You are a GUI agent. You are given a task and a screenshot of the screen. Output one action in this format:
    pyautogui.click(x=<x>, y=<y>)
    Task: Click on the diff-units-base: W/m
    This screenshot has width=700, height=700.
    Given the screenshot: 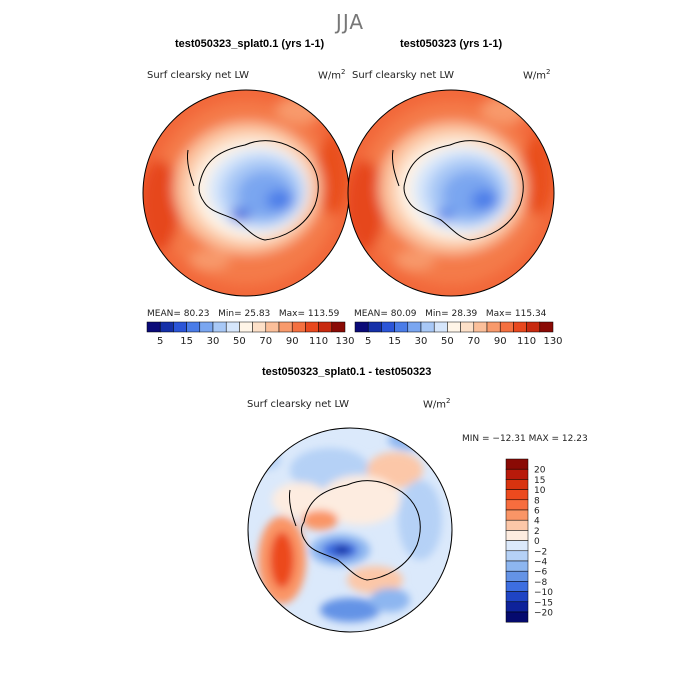 What is the action you would take?
    pyautogui.click(x=434, y=405)
    